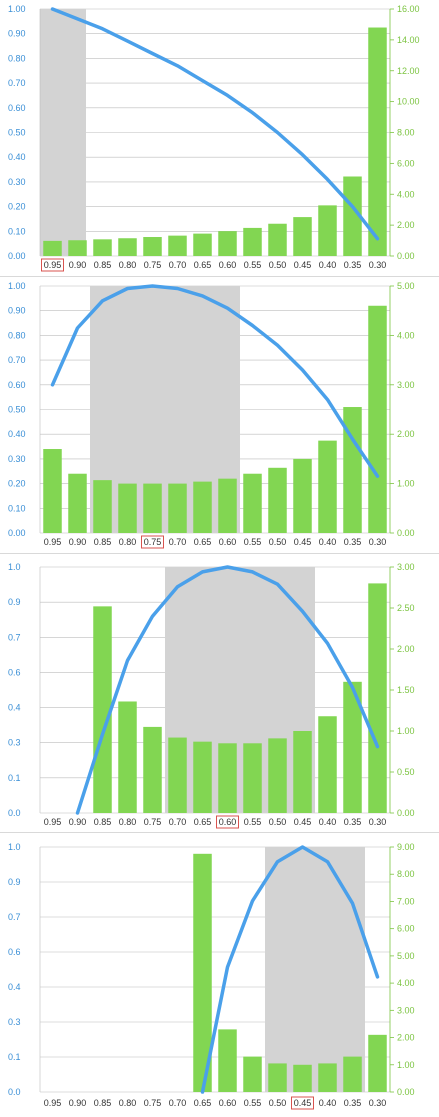  Describe the element at coordinates (128, 1103) in the screenshot. I see `x-tick-label: 0.80` at that location.